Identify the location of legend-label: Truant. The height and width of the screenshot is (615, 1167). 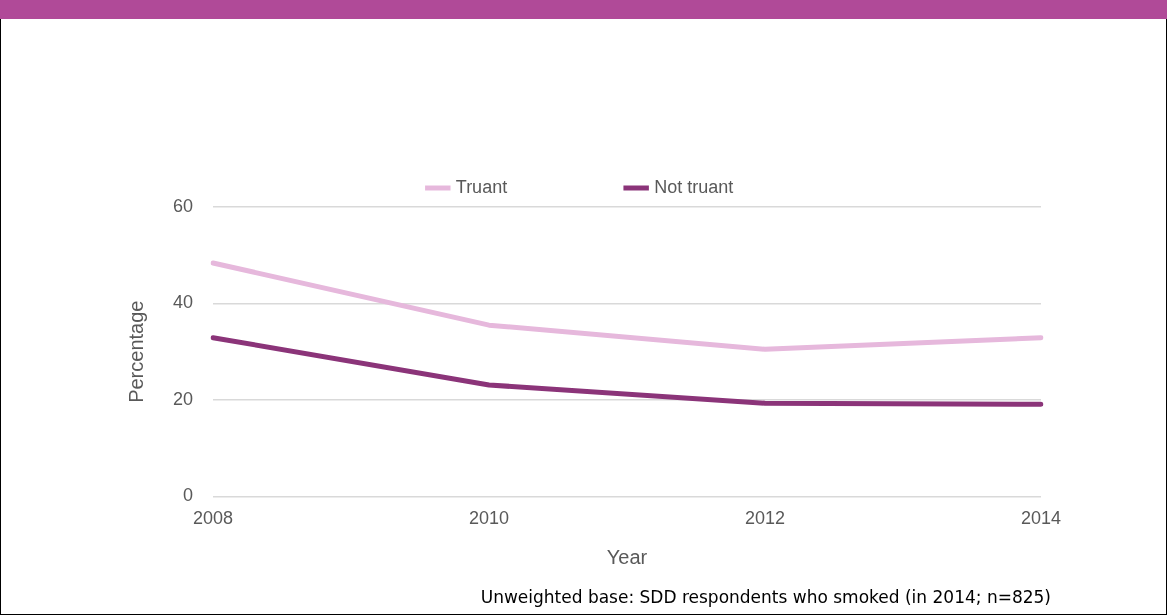
(481, 186).